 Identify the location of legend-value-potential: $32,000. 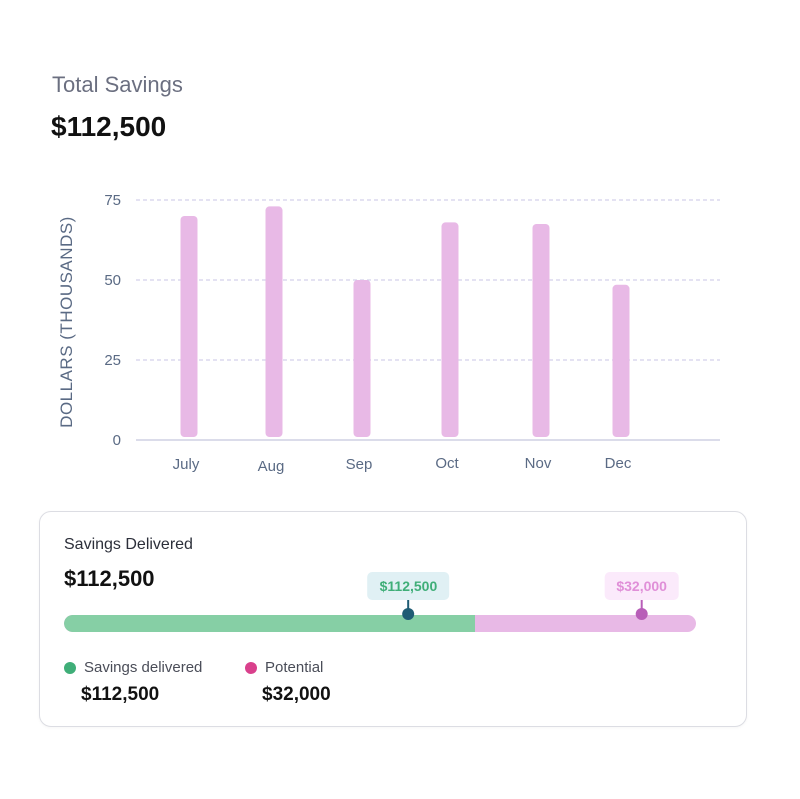
(296, 694).